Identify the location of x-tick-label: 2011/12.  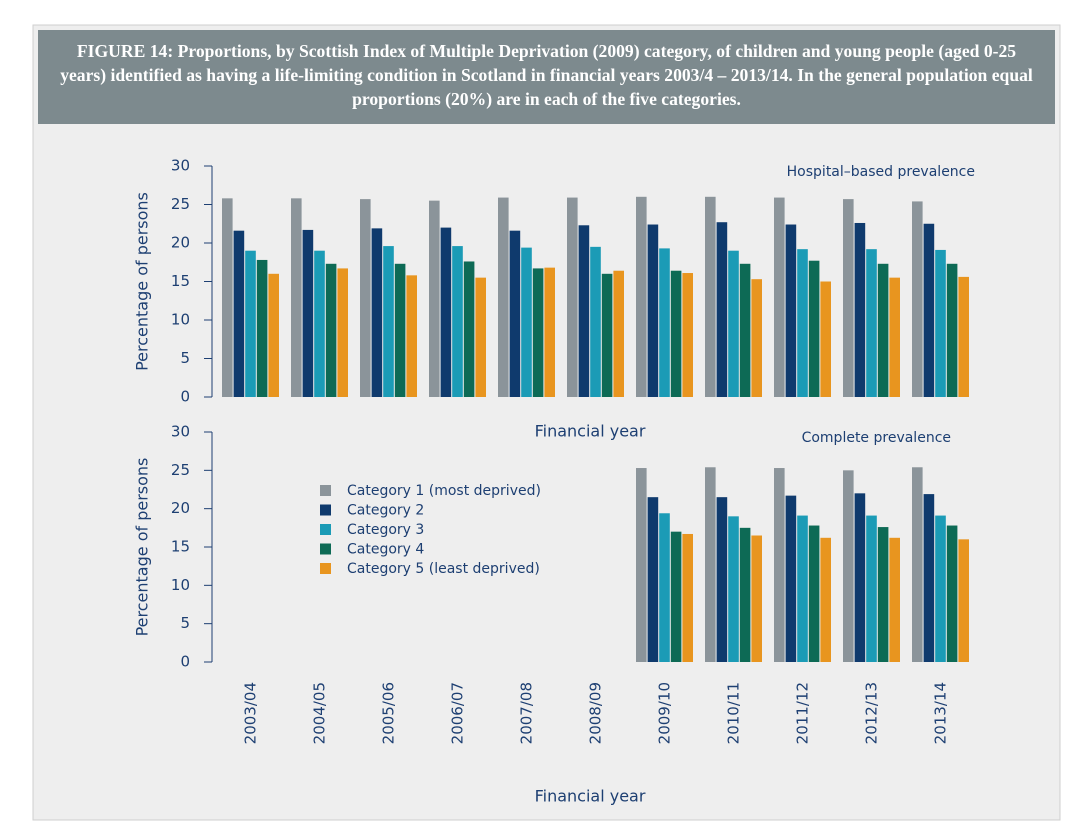
(803, 713).